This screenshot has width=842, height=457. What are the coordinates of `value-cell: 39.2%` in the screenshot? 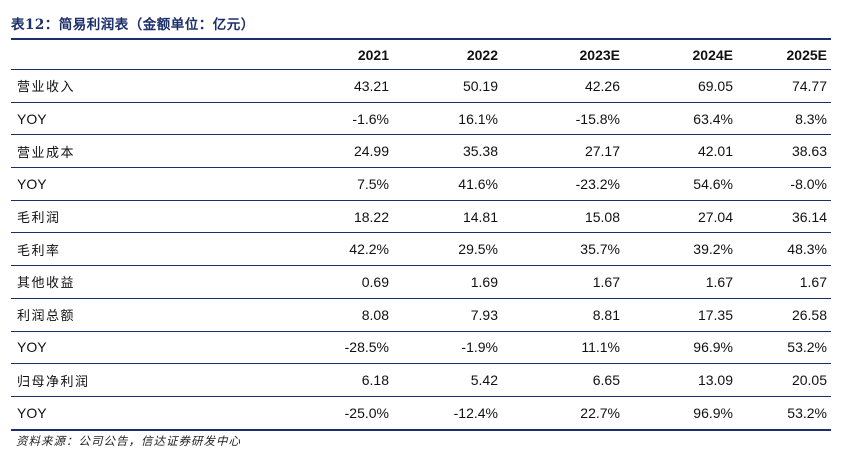 It's located at (680, 249).